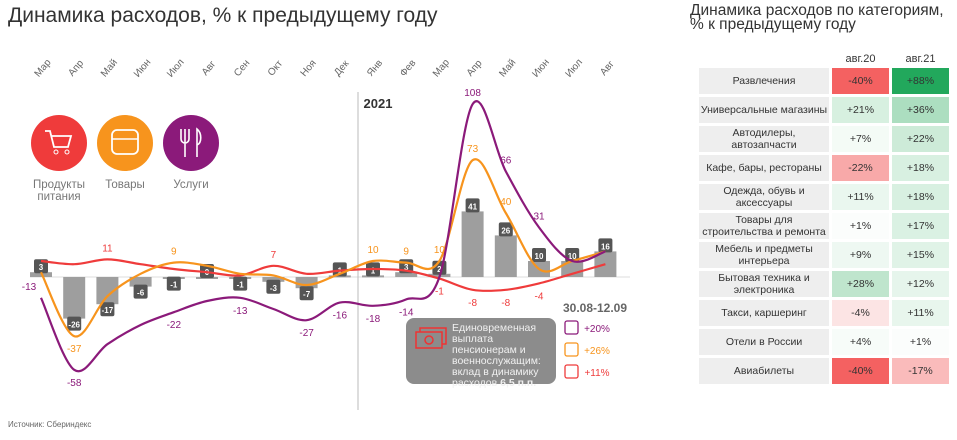  What do you see at coordinates (764, 110) in the screenshot?
I see `category-label: Универсальные магазины` at bounding box center [764, 110].